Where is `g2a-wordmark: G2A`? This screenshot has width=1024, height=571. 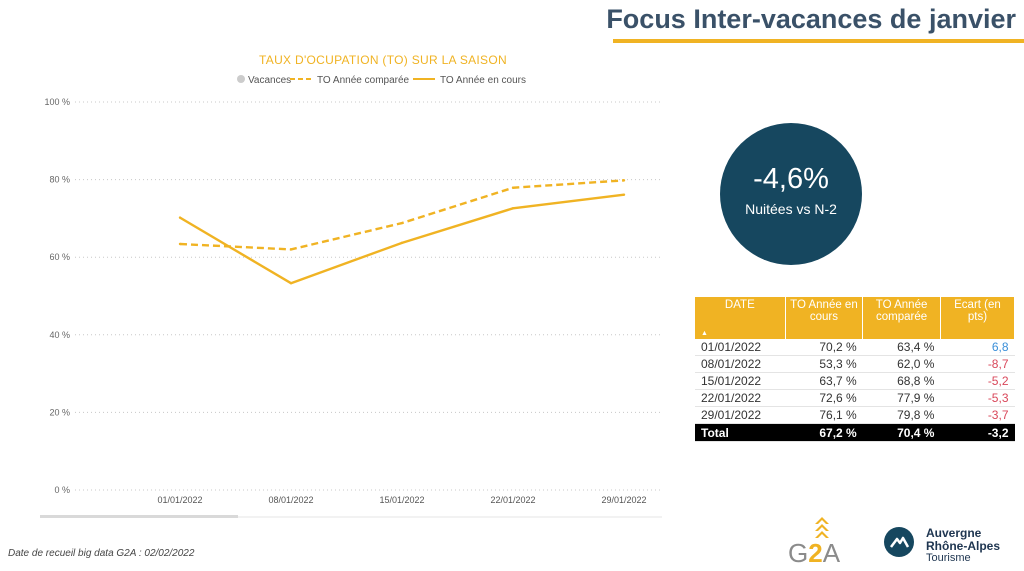 g2a-wordmark: G2A is located at coordinates (814, 553).